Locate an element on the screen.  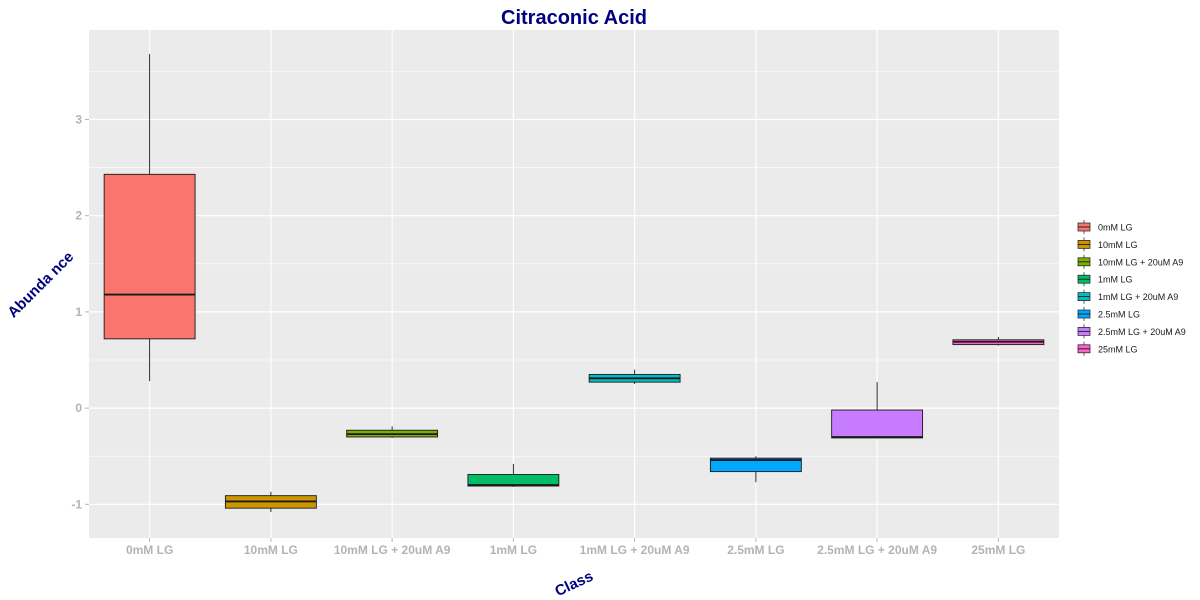
x-tick-label: 10mM LG is located at coordinates (271, 550).